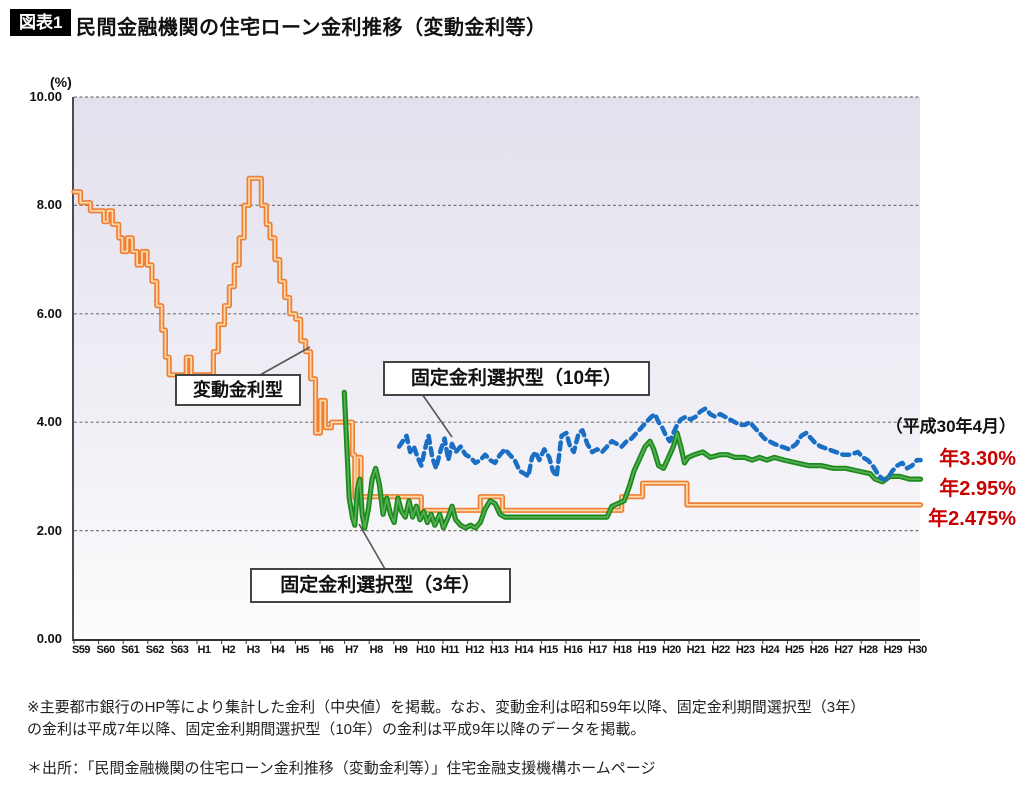  I want to click on x-axis-label: H24, so click(770, 650).